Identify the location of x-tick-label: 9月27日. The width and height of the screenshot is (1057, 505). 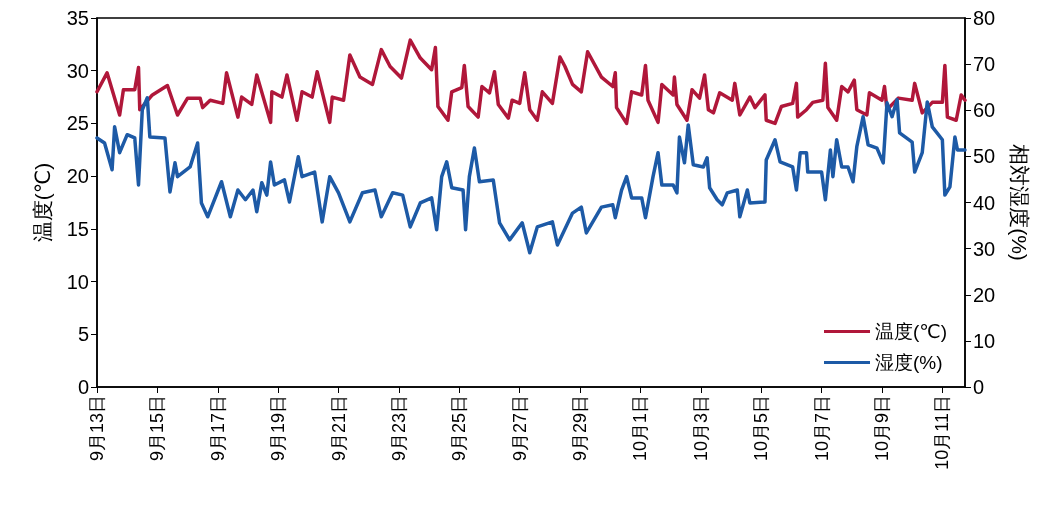
(519, 428).